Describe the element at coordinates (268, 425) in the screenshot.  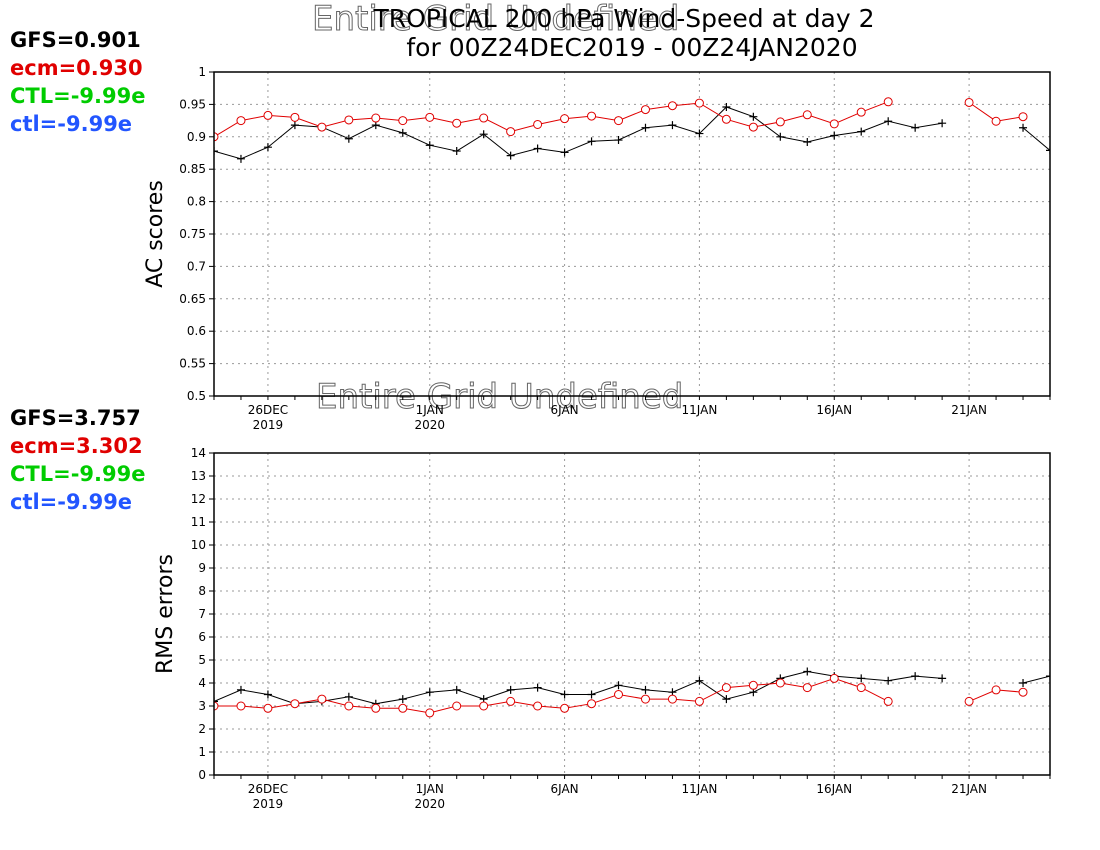
I see `x-tick-sublabel: 2019` at that location.